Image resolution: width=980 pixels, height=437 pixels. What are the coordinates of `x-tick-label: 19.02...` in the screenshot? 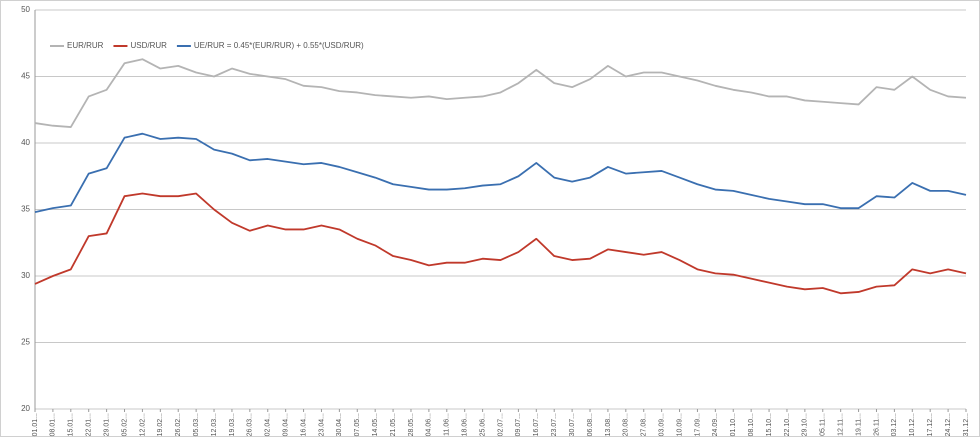 It's located at (160, 424).